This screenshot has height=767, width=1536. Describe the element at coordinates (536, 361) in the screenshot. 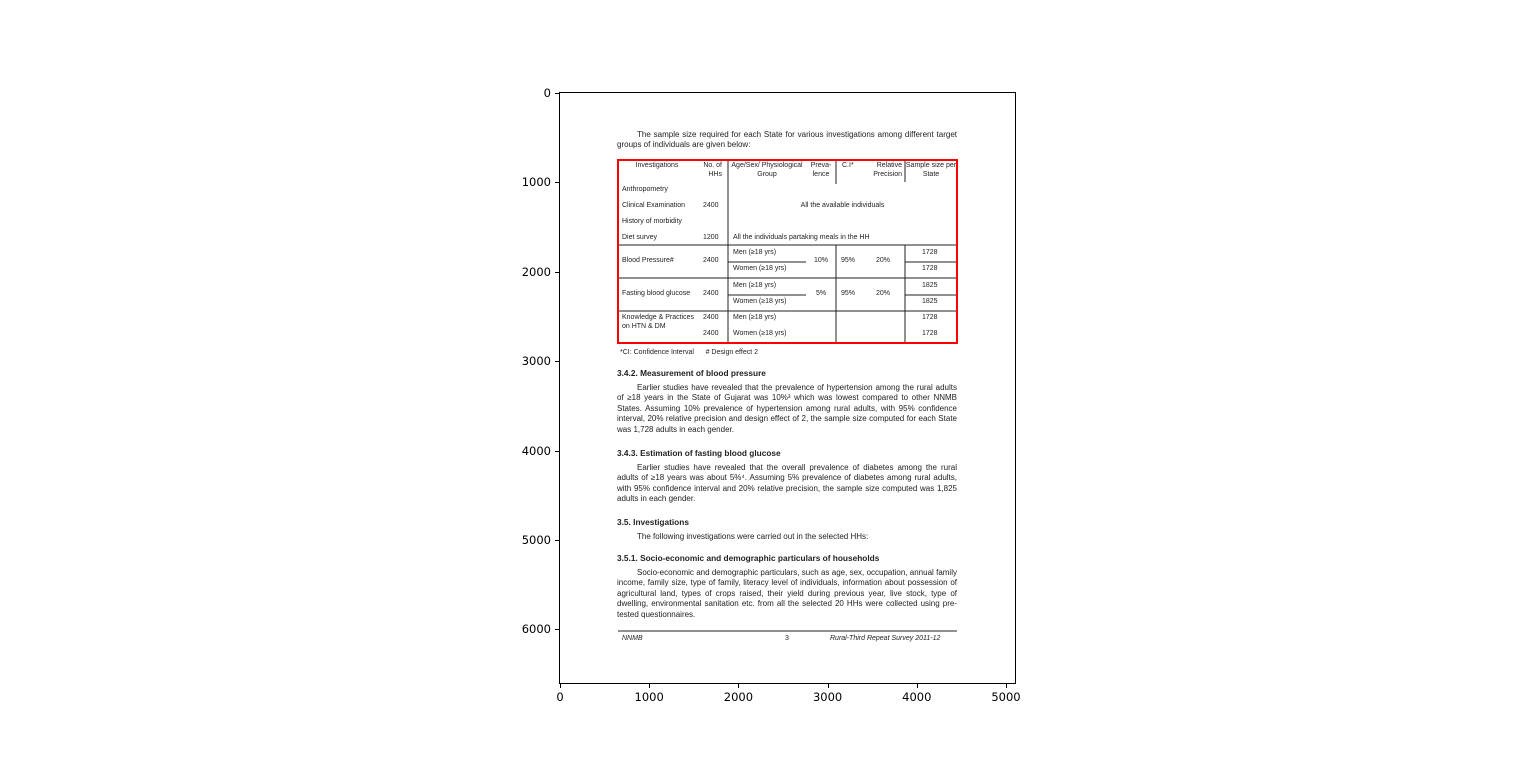

I see `y-tick-label: 3000` at that location.